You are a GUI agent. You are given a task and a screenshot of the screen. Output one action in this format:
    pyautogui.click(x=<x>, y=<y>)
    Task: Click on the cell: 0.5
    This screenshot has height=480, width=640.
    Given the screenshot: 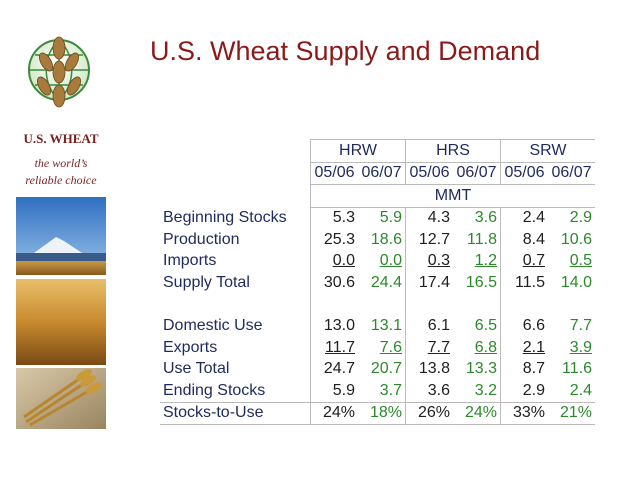 What is the action you would take?
    pyautogui.click(x=571, y=262)
    